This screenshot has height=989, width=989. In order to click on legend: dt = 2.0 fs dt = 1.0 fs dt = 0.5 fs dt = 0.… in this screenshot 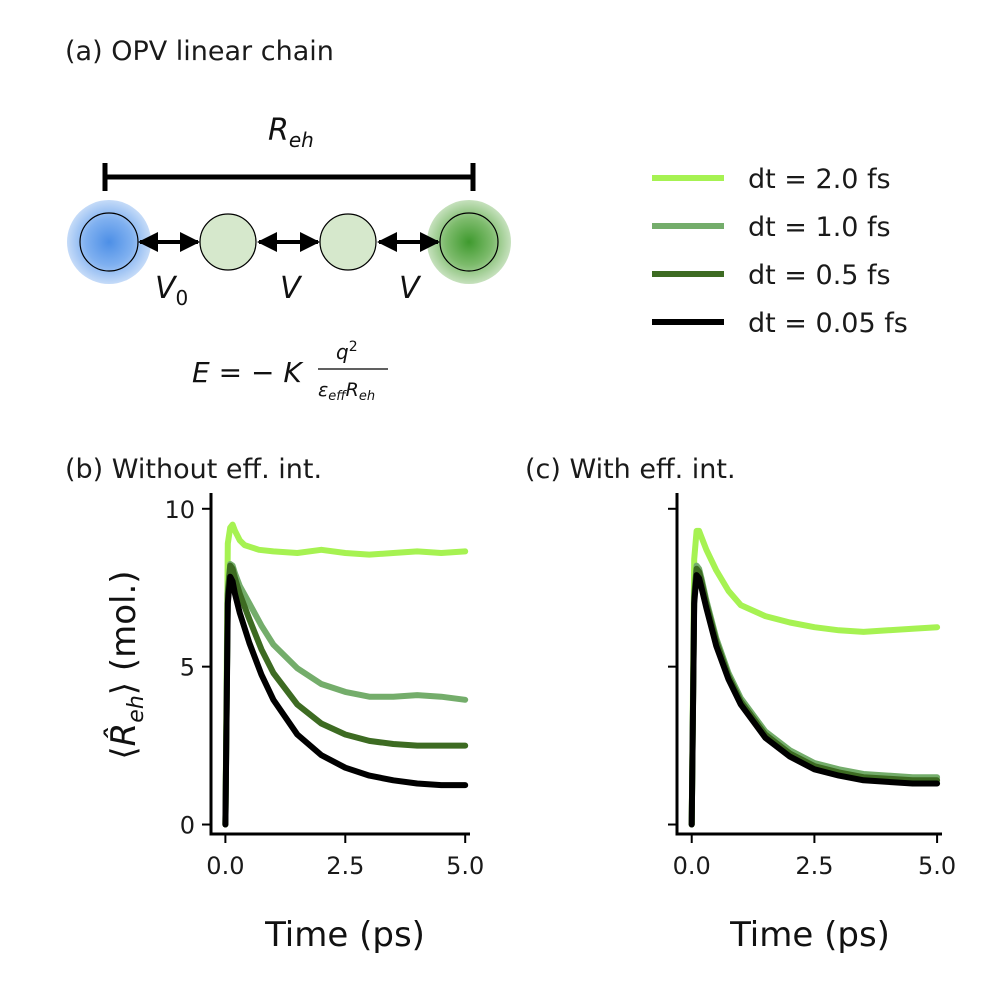, I will do `click(780, 251)`.